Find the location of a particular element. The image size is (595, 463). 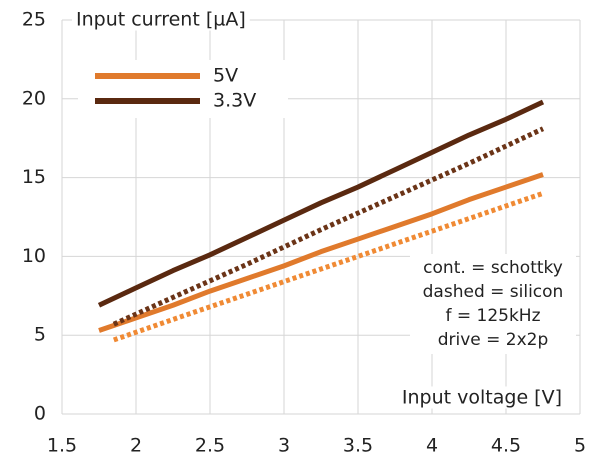

x-tick-label: 1.5 is located at coordinates (62, 446).